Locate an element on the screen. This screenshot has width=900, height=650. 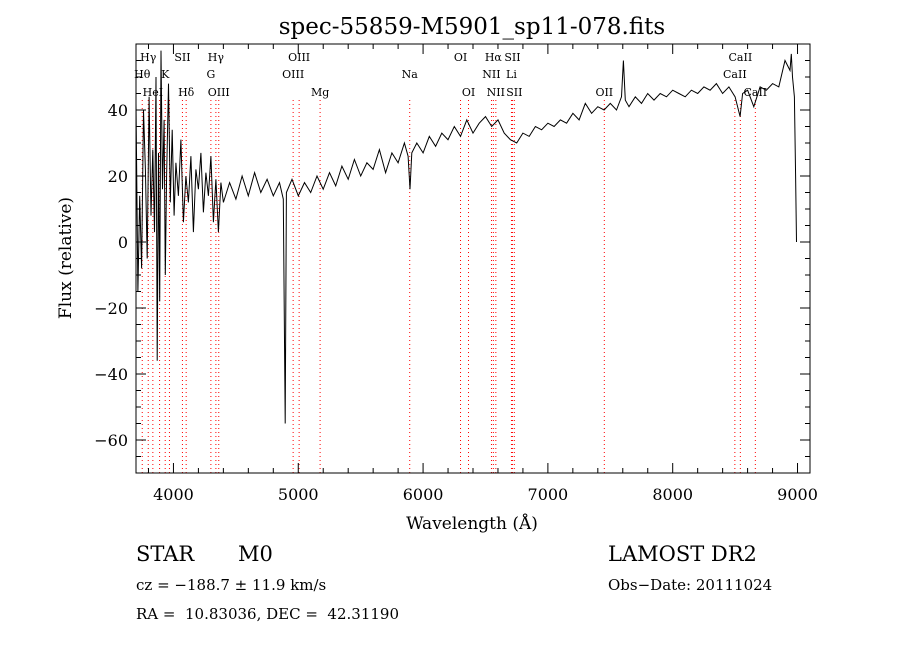
line-marker-label: Hδ is located at coordinates (186, 92).